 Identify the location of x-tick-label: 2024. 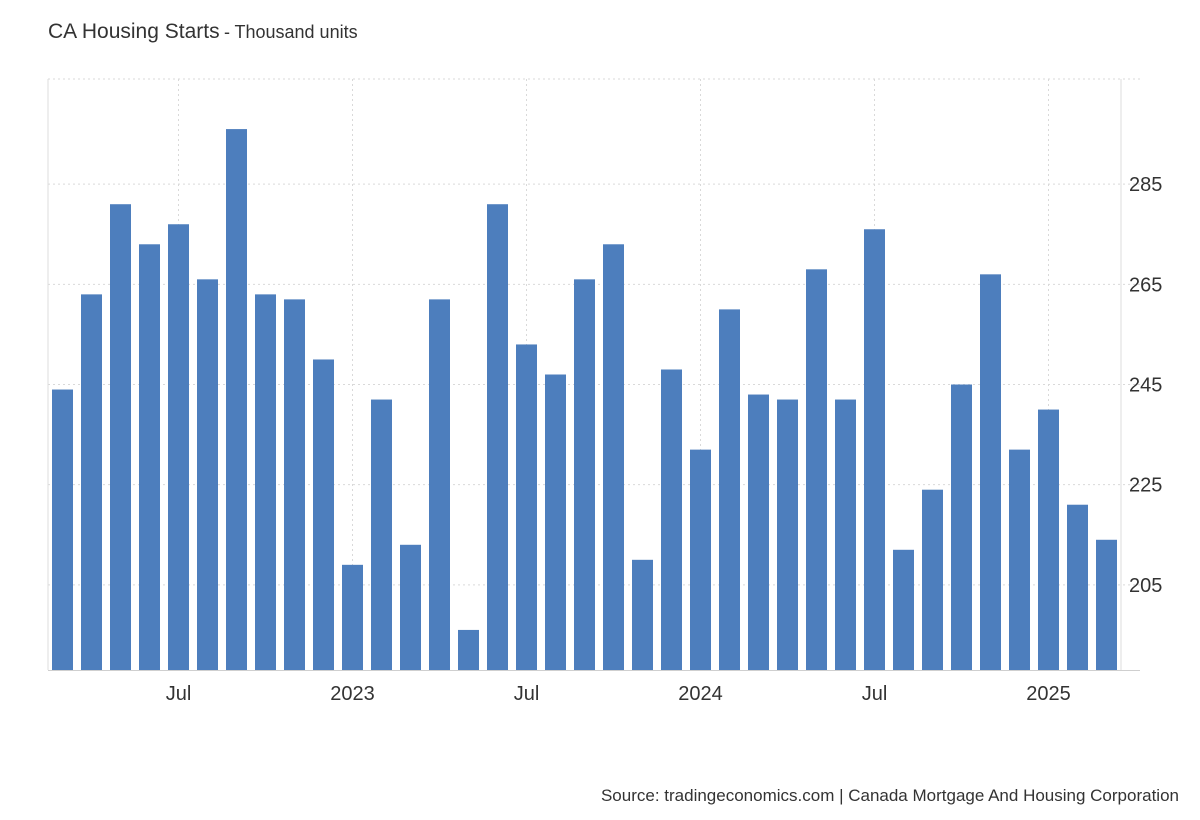
(700, 694).